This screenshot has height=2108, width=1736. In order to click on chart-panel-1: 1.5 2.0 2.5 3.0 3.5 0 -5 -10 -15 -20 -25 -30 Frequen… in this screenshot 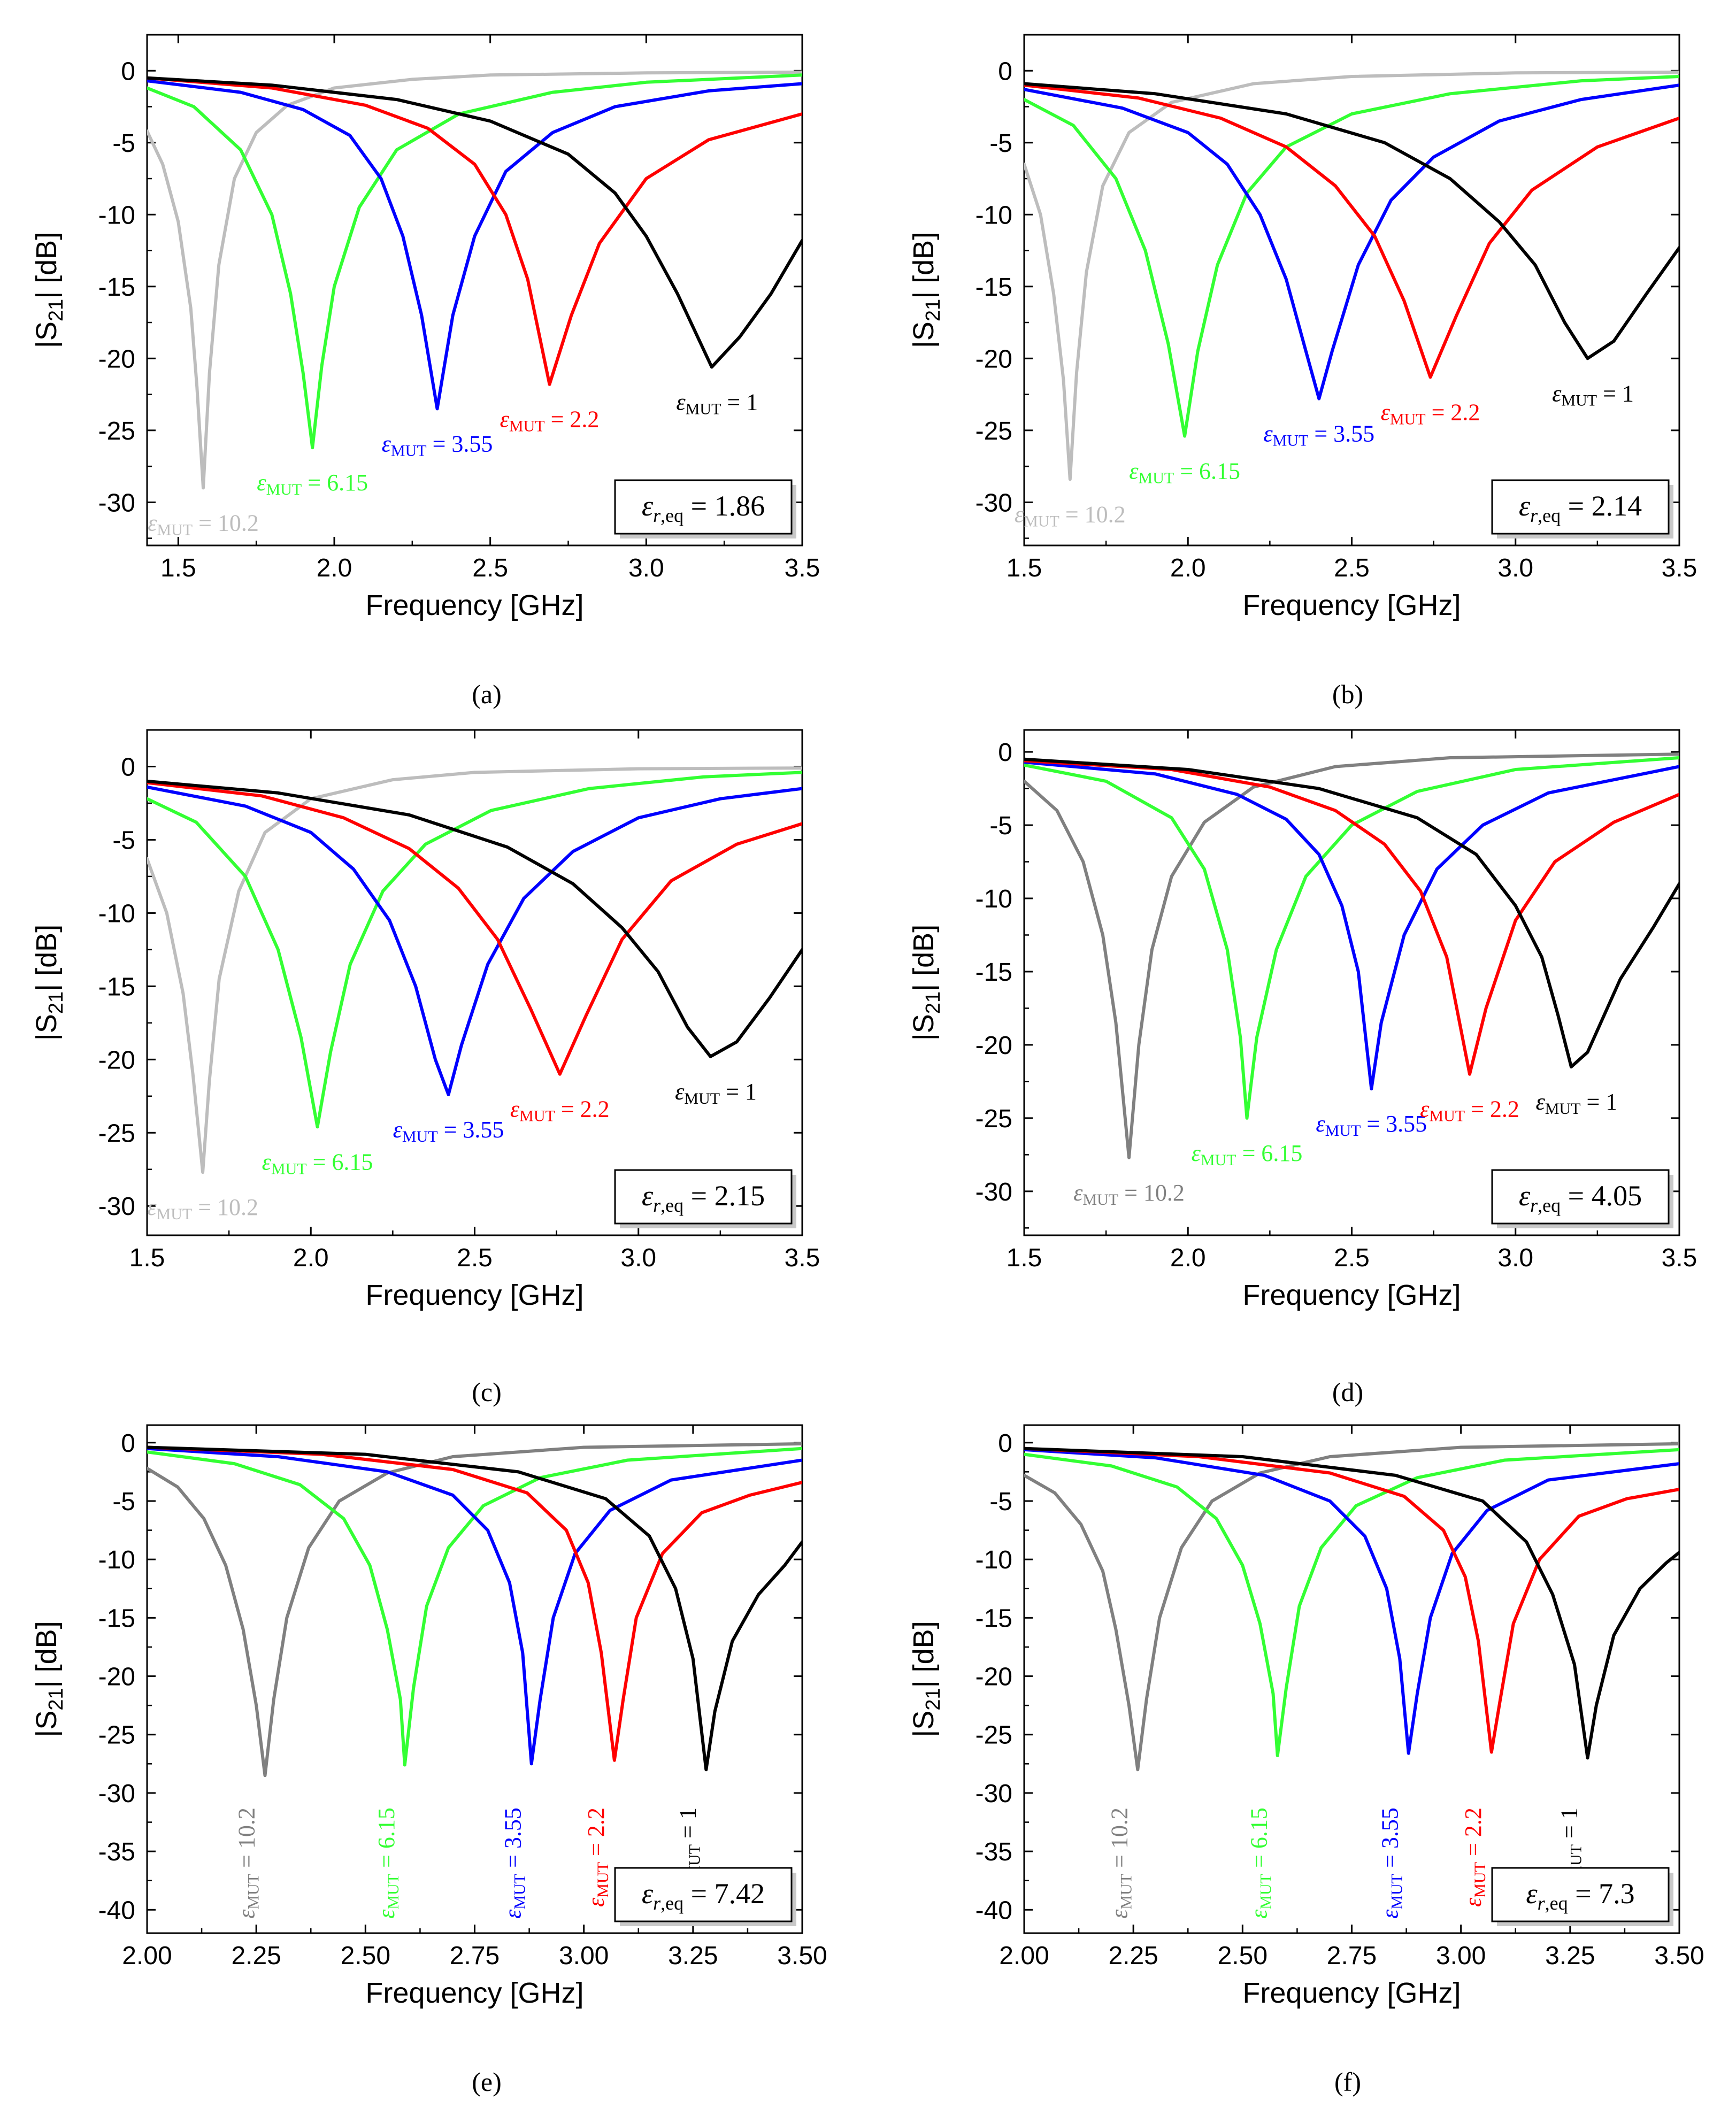, I will do `click(425, 371)`.